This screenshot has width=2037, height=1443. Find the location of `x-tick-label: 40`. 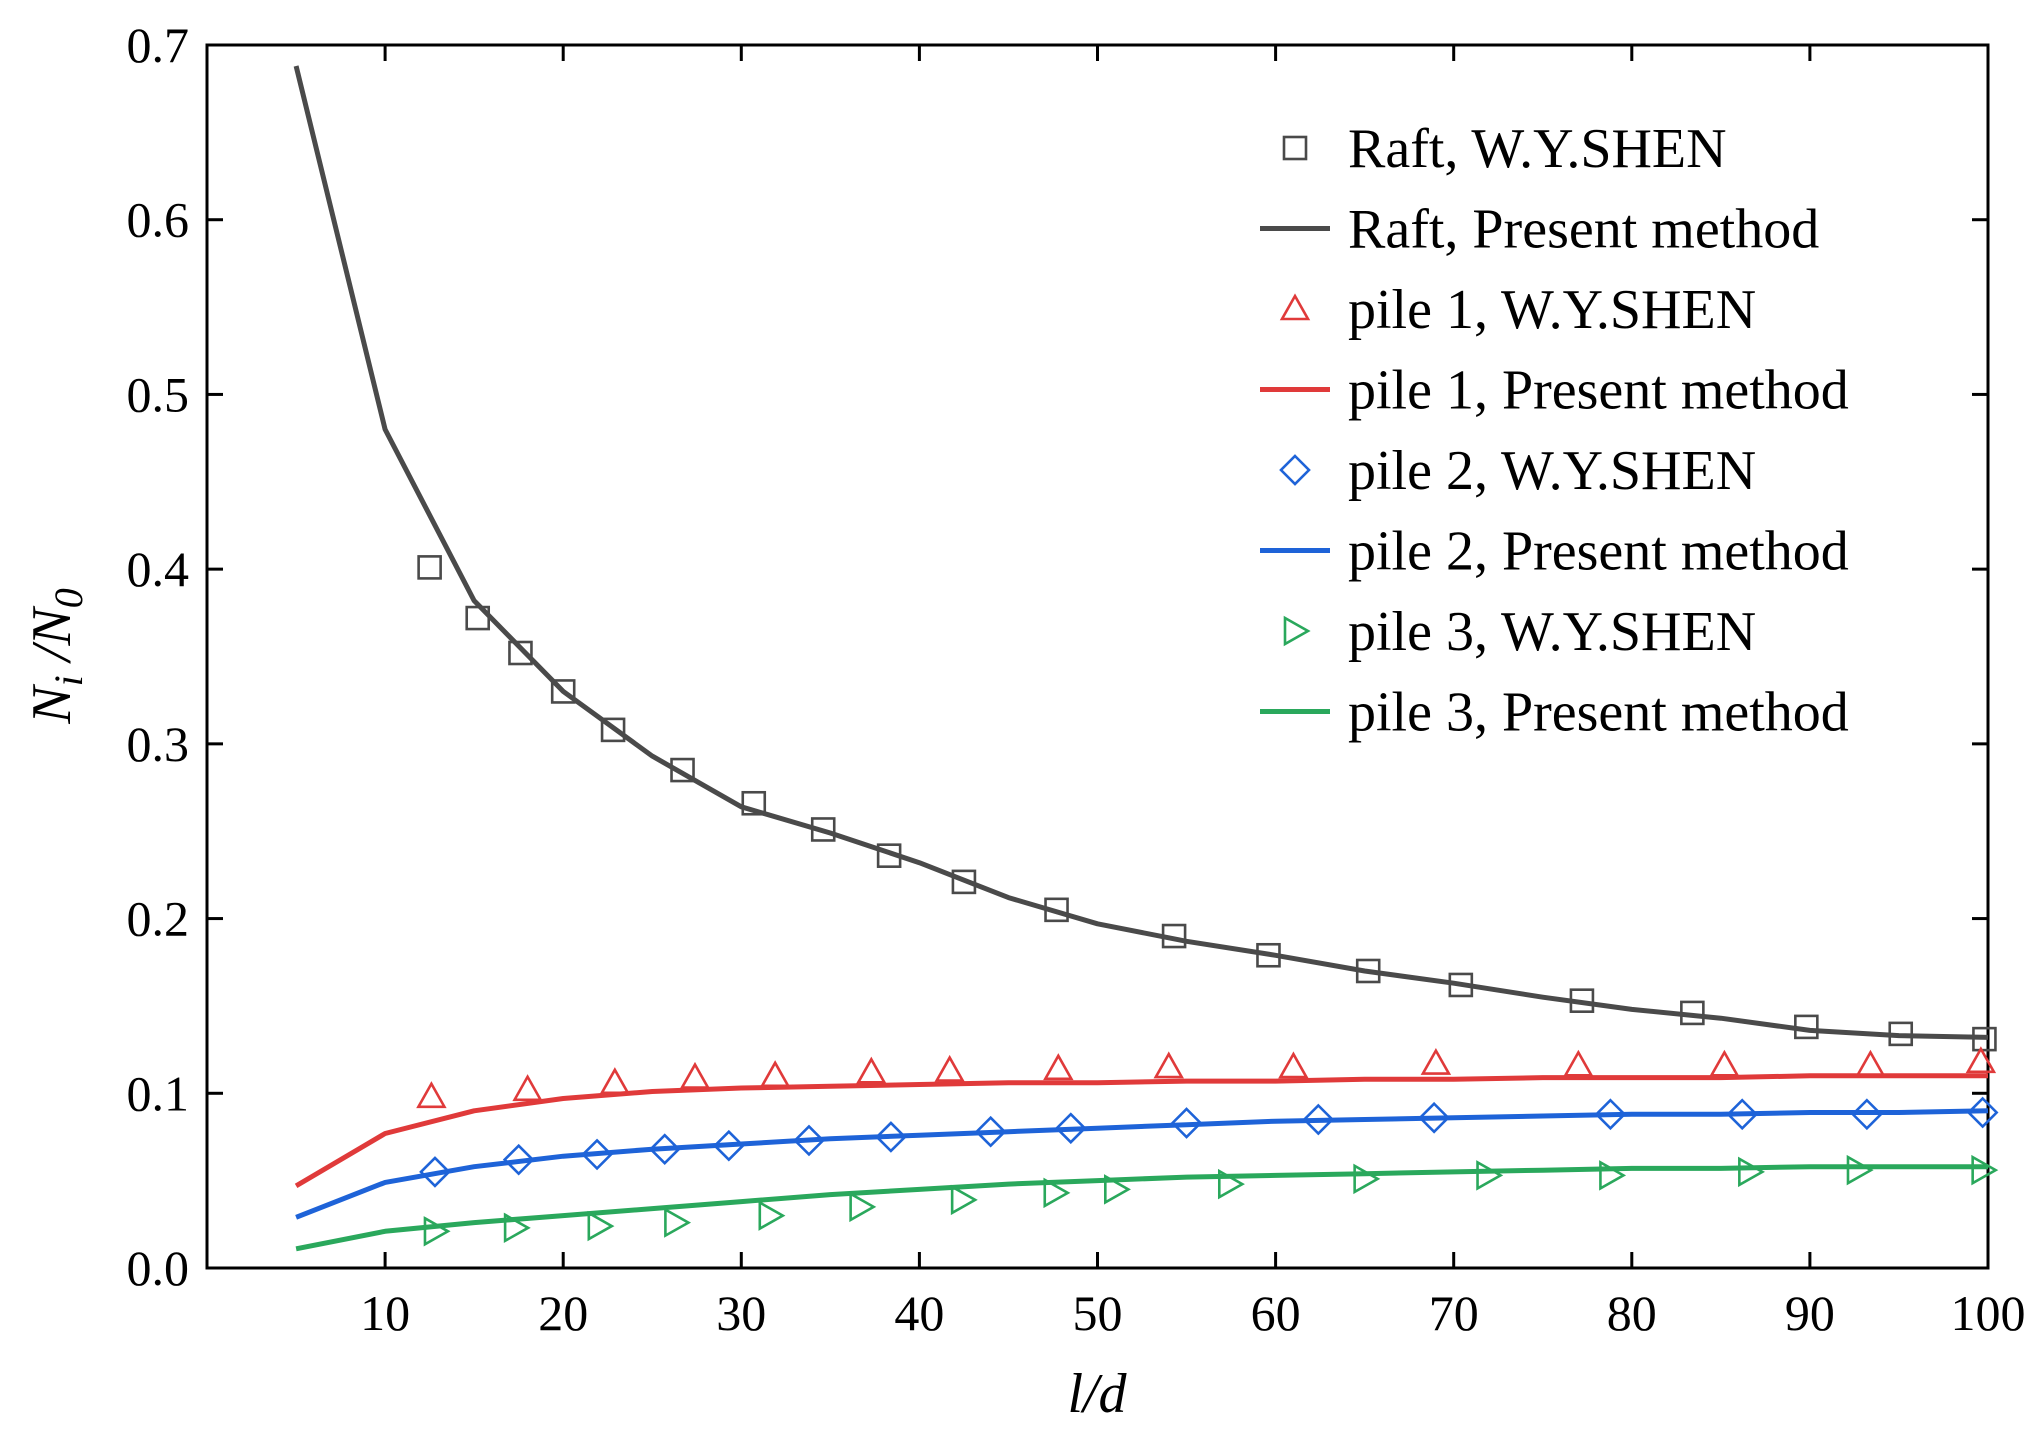

x-tick-label: 40 is located at coordinates (919, 1313).